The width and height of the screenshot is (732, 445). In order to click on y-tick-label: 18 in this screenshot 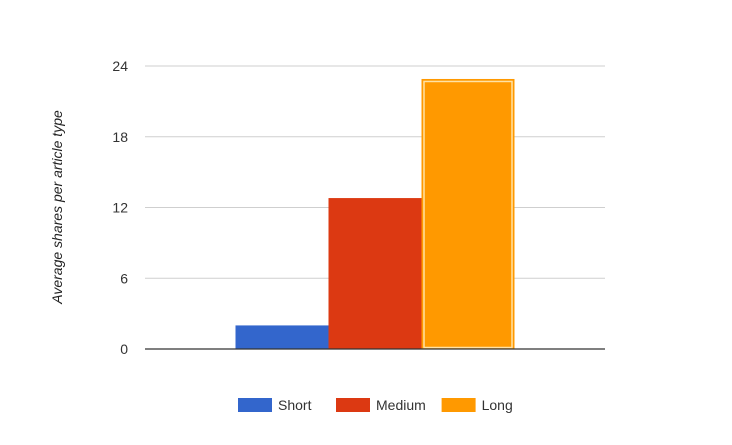, I will do `click(120, 137)`.